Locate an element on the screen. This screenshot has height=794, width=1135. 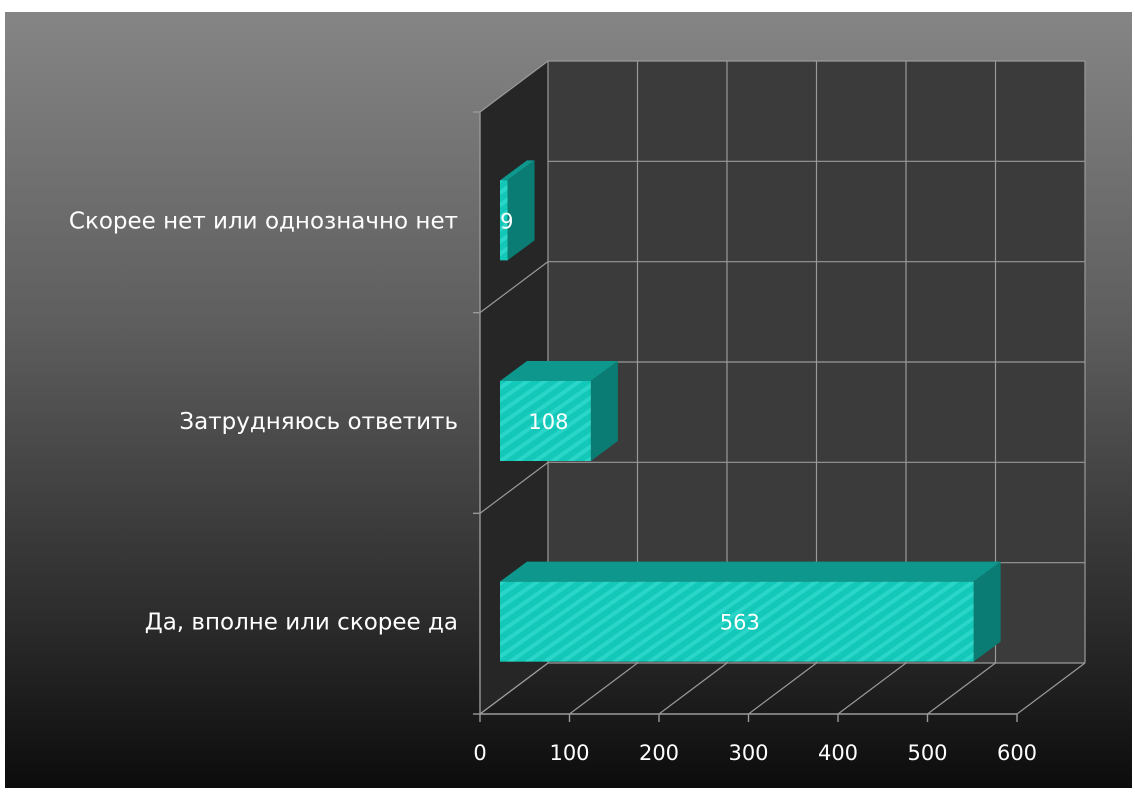
x-tick-label: 300 is located at coordinates (748, 753).